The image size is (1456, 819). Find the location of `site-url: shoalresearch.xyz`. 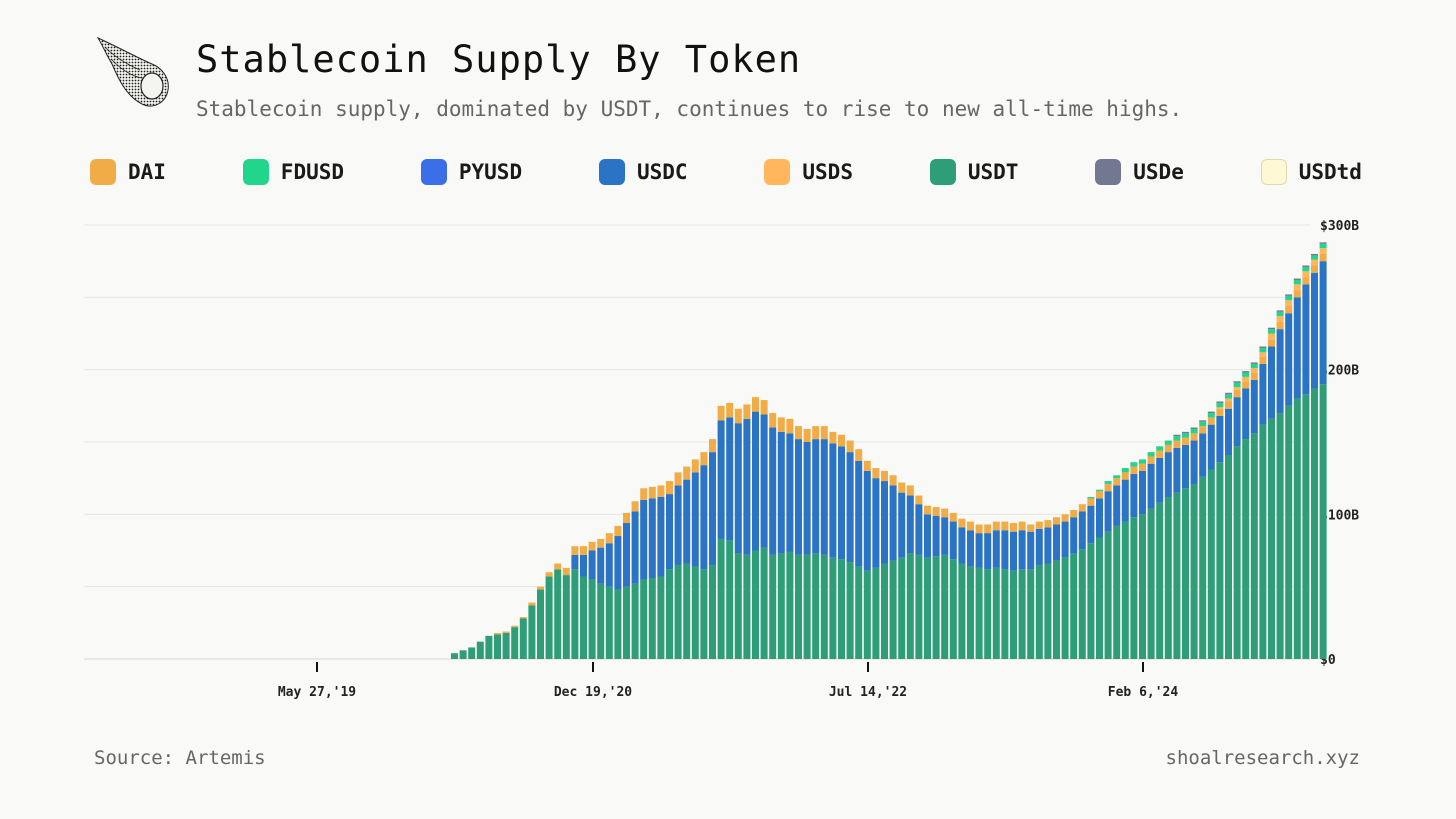

site-url: shoalresearch.xyz is located at coordinates (1262, 758).